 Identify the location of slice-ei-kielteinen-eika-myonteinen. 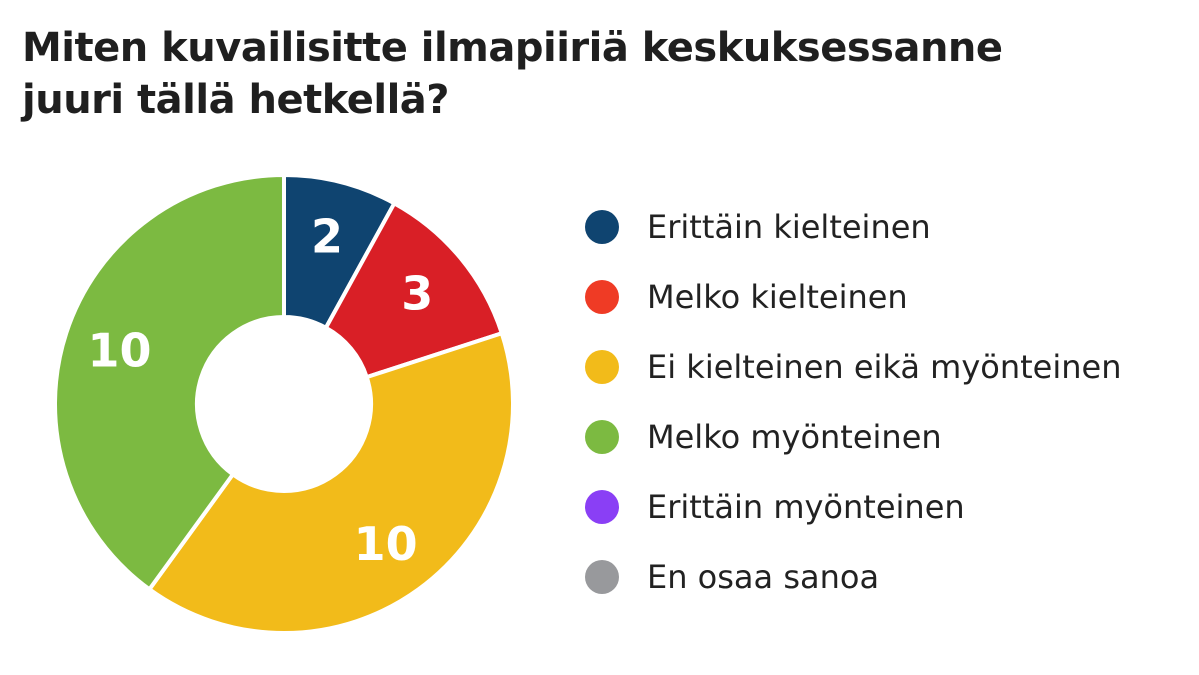
(331, 483).